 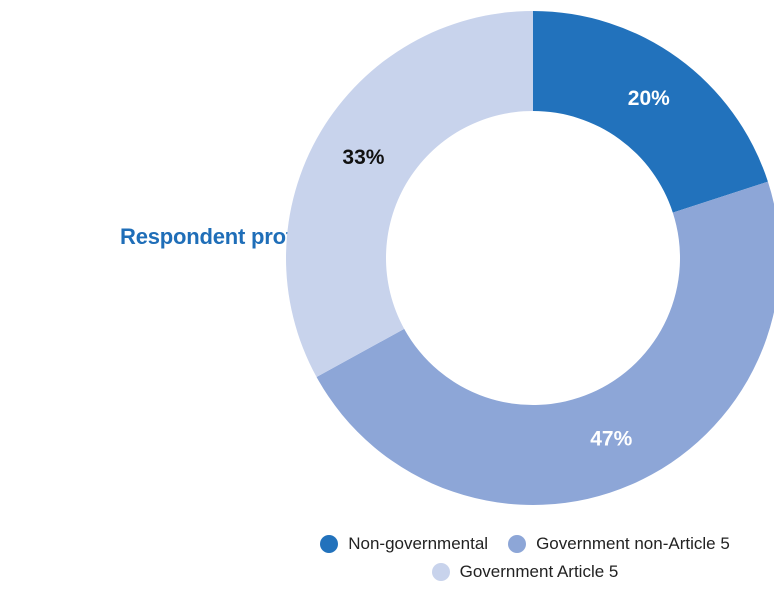 I want to click on legend-item-government-article-5: Government Article 5, so click(x=525, y=572).